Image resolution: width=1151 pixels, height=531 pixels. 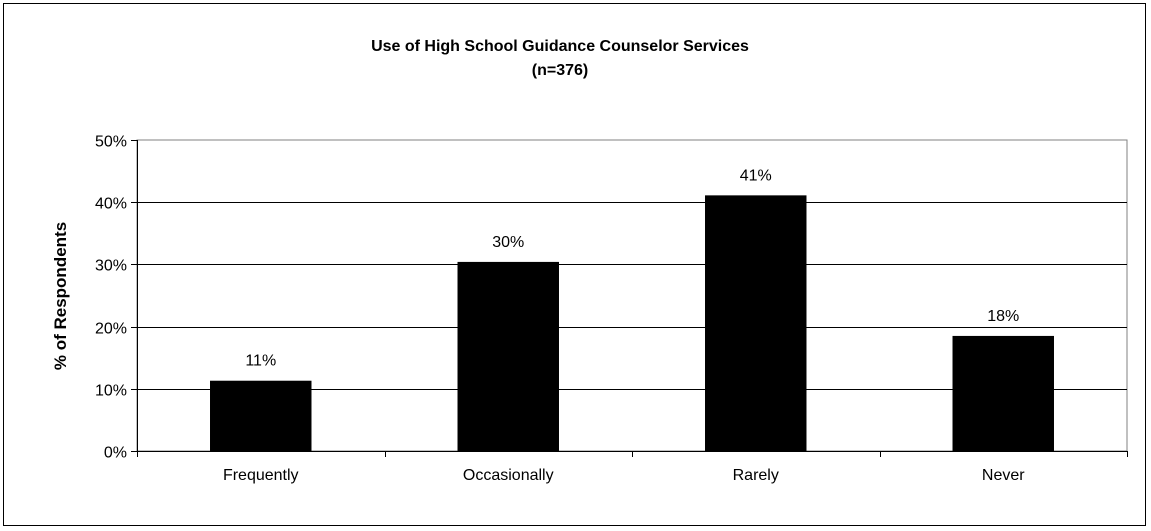 I want to click on chart-subtitle: (n=376), so click(x=560, y=70).